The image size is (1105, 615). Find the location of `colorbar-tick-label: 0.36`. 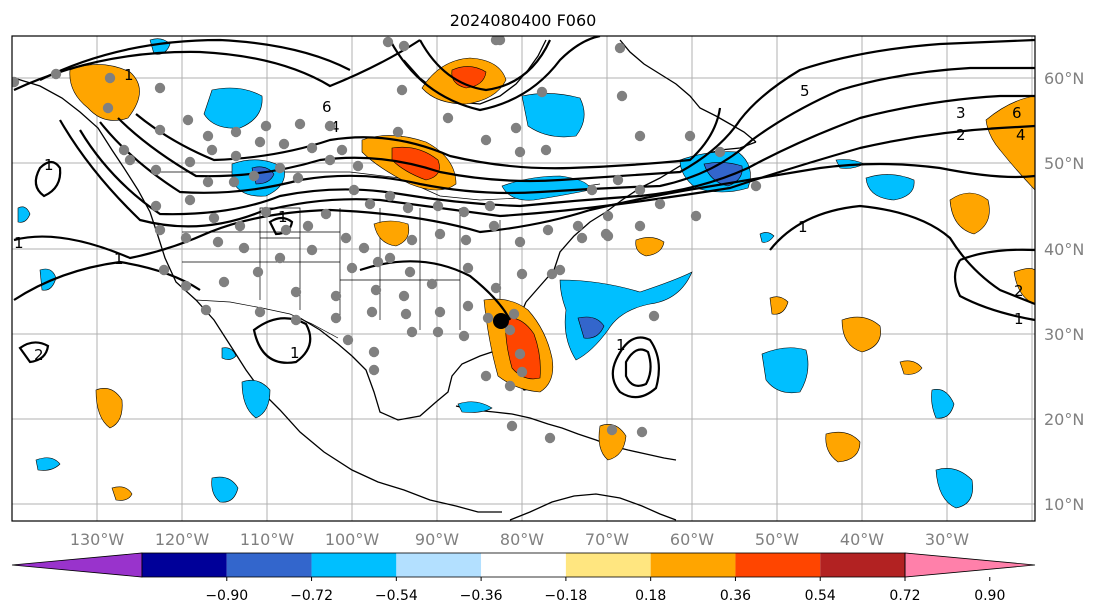

colorbar-tick-label: 0.36 is located at coordinates (735, 596).